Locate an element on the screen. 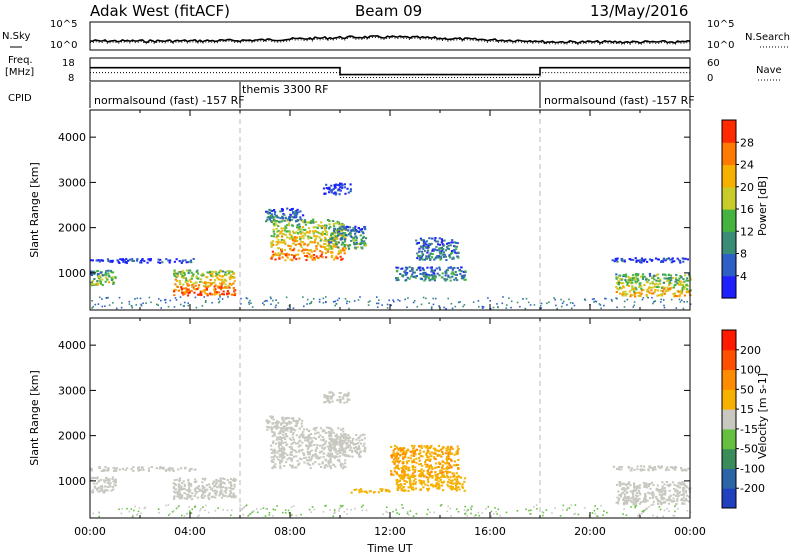  noise-sky-line is located at coordinates (390, 39).